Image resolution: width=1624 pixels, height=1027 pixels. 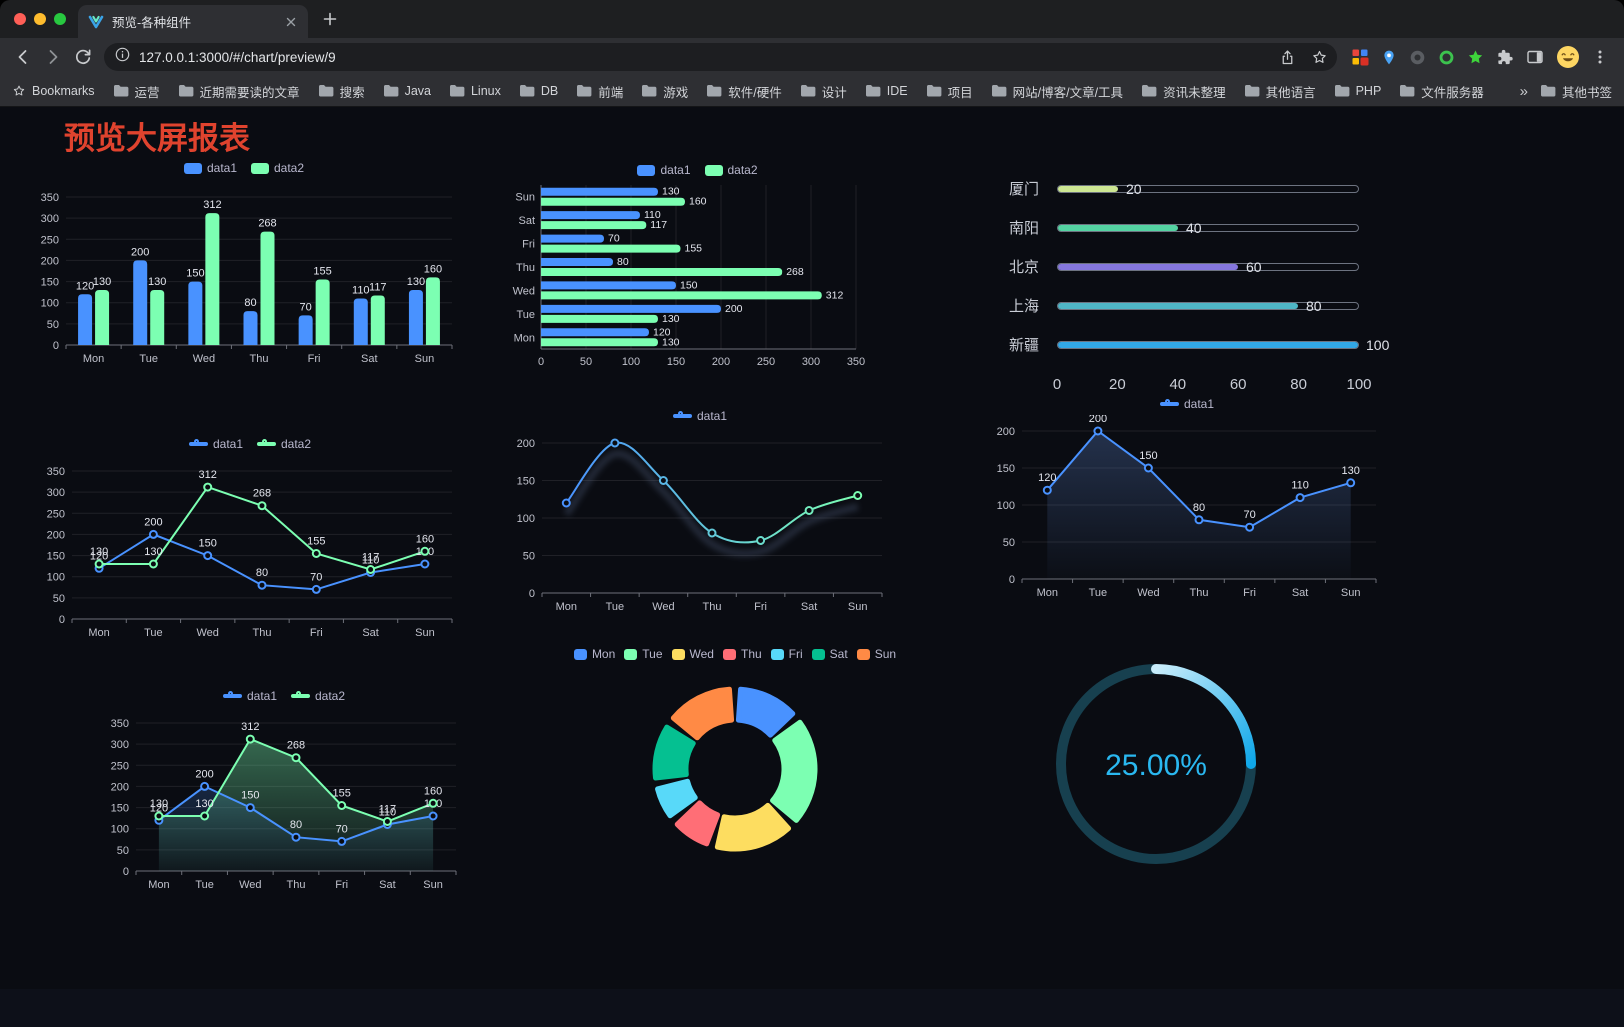 I want to click on legend-item: Sun, so click(x=876, y=654).